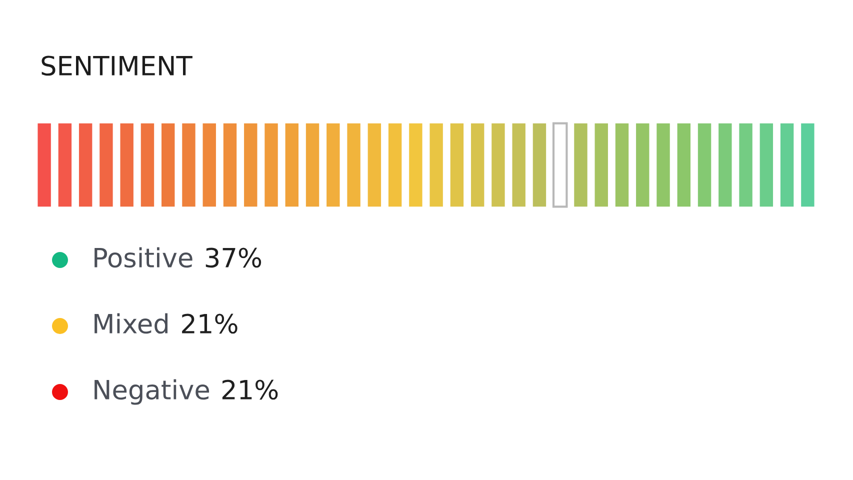  What do you see at coordinates (234, 258) in the screenshot?
I see `data-label: 37%` at bounding box center [234, 258].